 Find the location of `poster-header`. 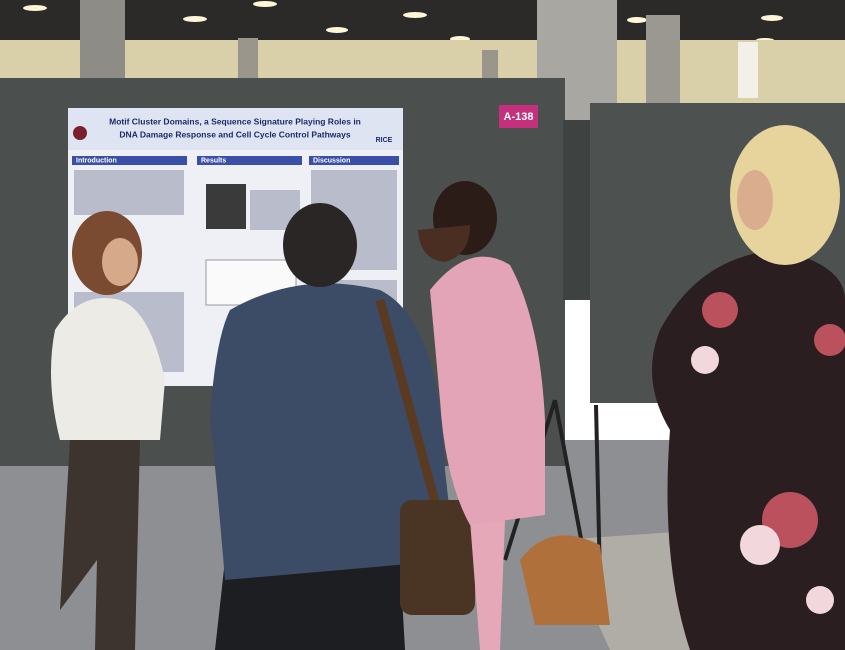

poster-header is located at coordinates (235, 129).